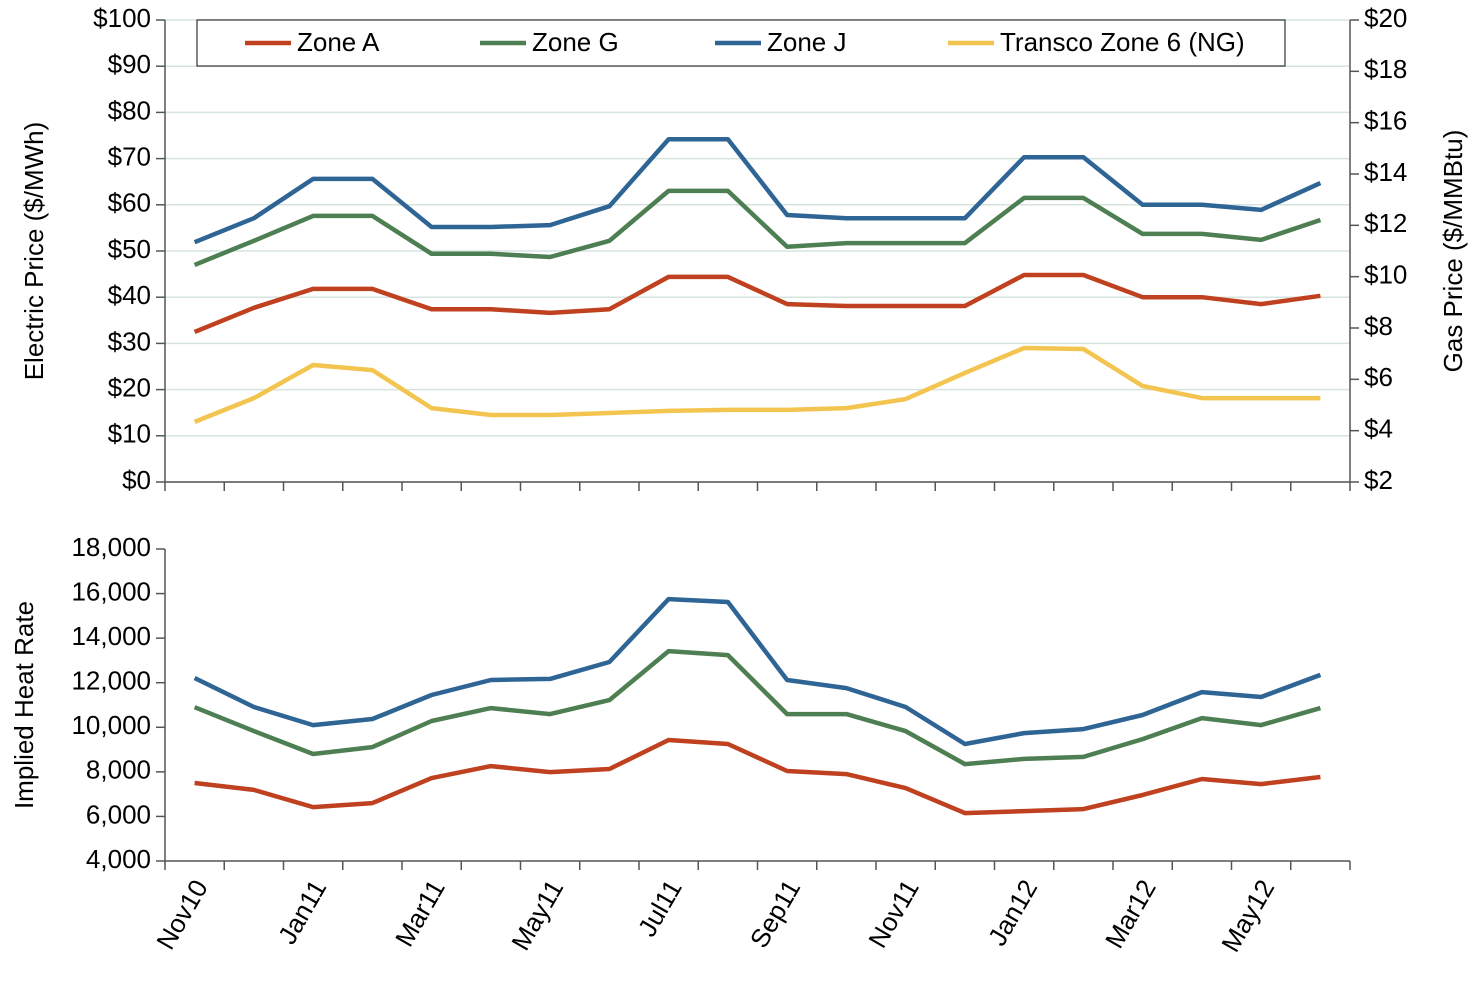 The image size is (1477, 981). Describe the element at coordinates (338, 42) in the screenshot. I see `legend-label: Zone A` at that location.